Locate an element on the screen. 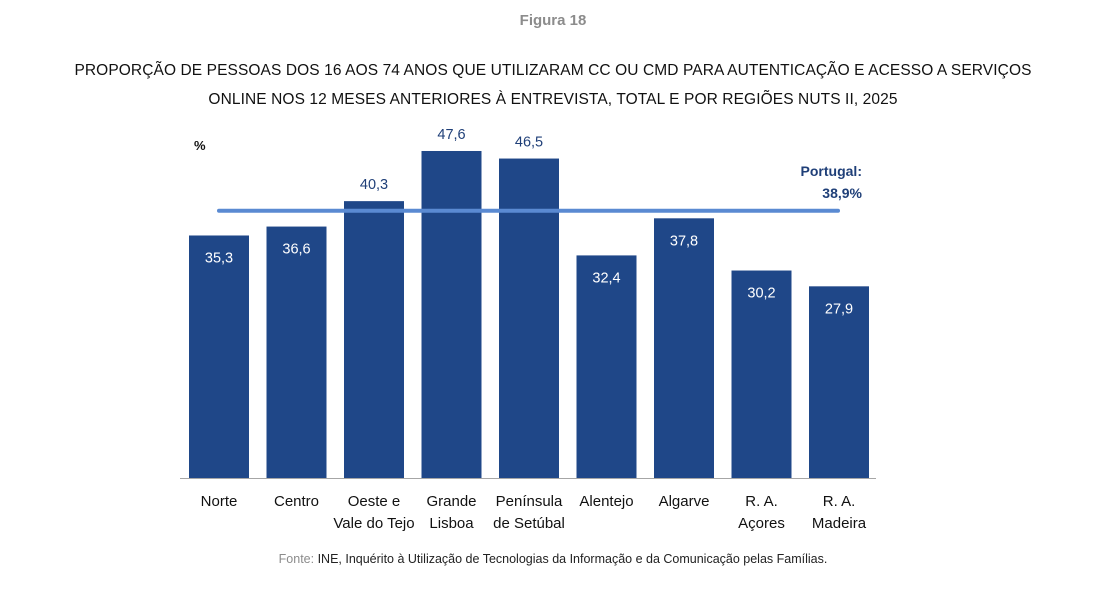  x-tick-label-8: Madeira is located at coordinates (839, 523).